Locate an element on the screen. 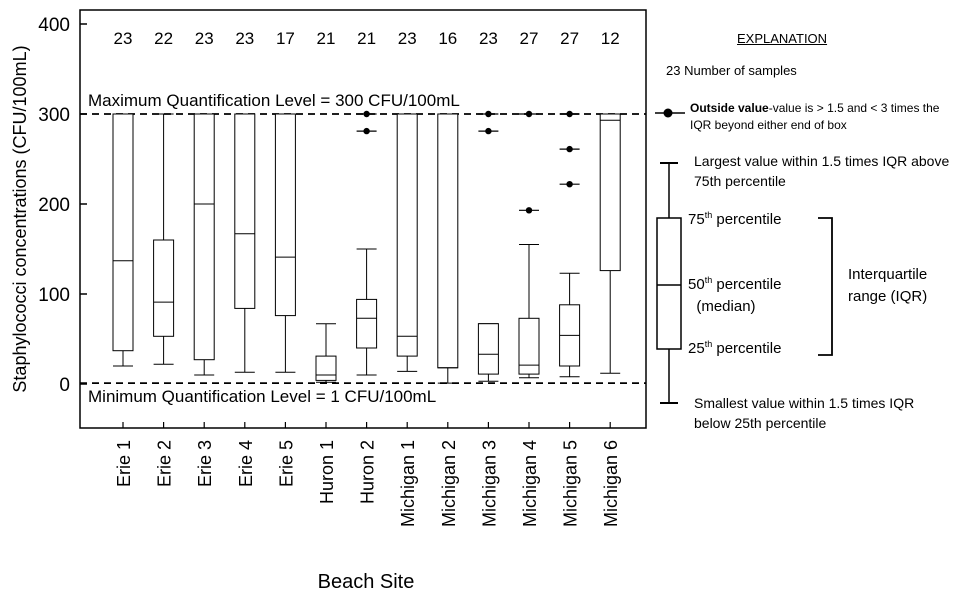 Image resolution: width=963 pixels, height=597 pixels. legend-outside-value-icon is located at coordinates (670, 113).